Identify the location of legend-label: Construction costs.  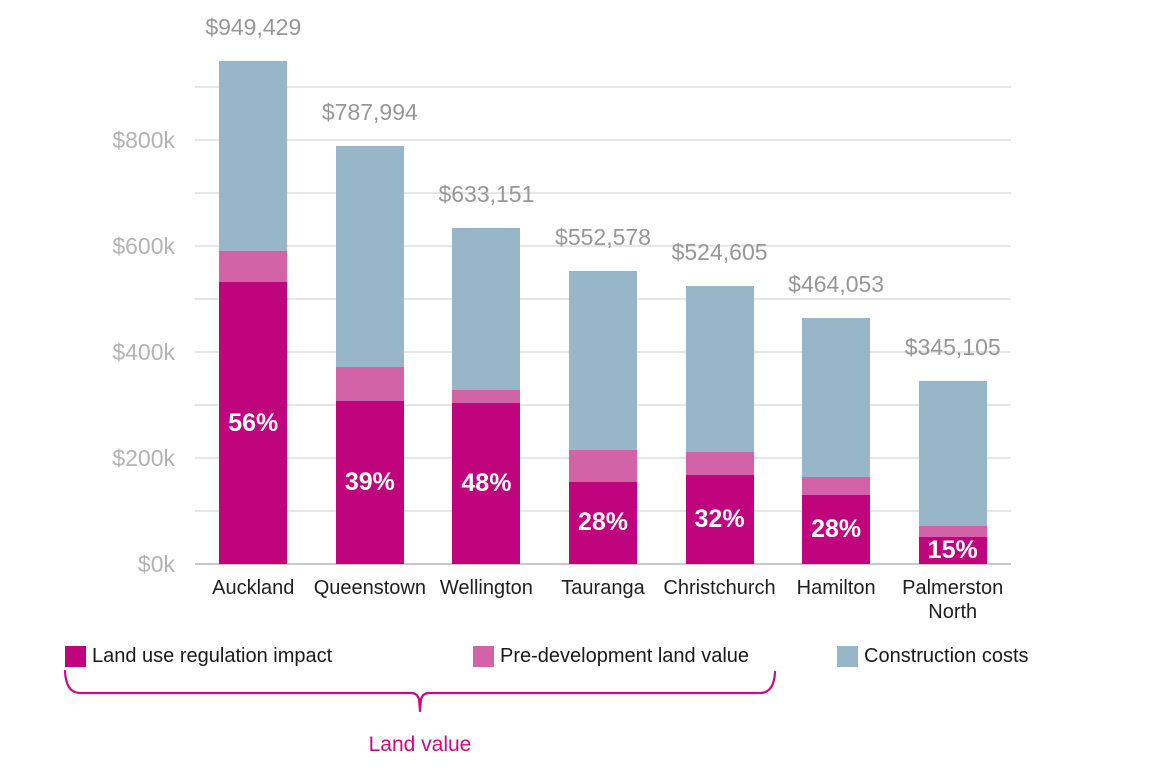
(946, 656).